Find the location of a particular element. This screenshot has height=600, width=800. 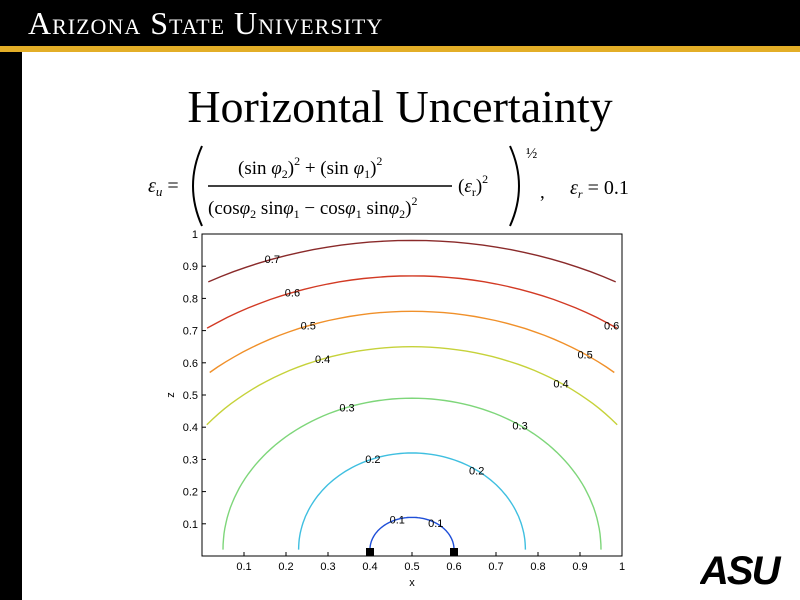

x-tick-label: 0.2 is located at coordinates (285, 567).